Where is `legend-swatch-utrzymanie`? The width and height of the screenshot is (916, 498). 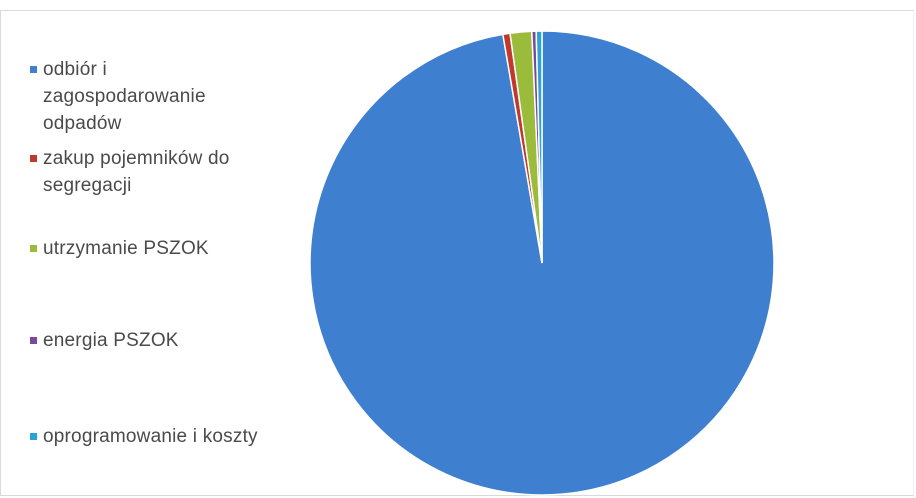
legend-swatch-utrzymanie is located at coordinates (33, 248).